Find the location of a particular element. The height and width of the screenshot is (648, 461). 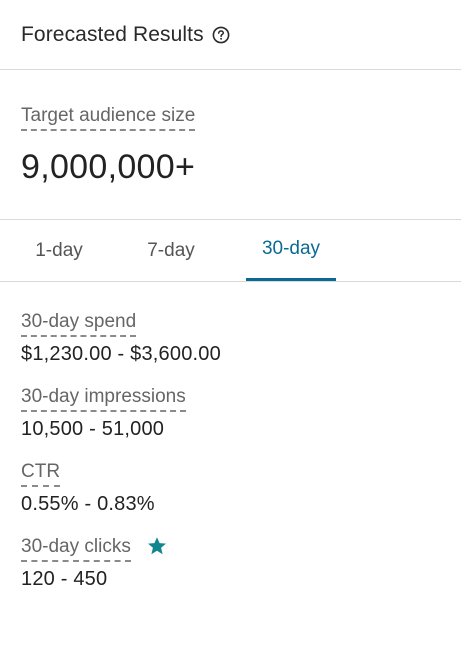

metric-clicks: 30-day clicks 120 - 450 is located at coordinates (241, 563).